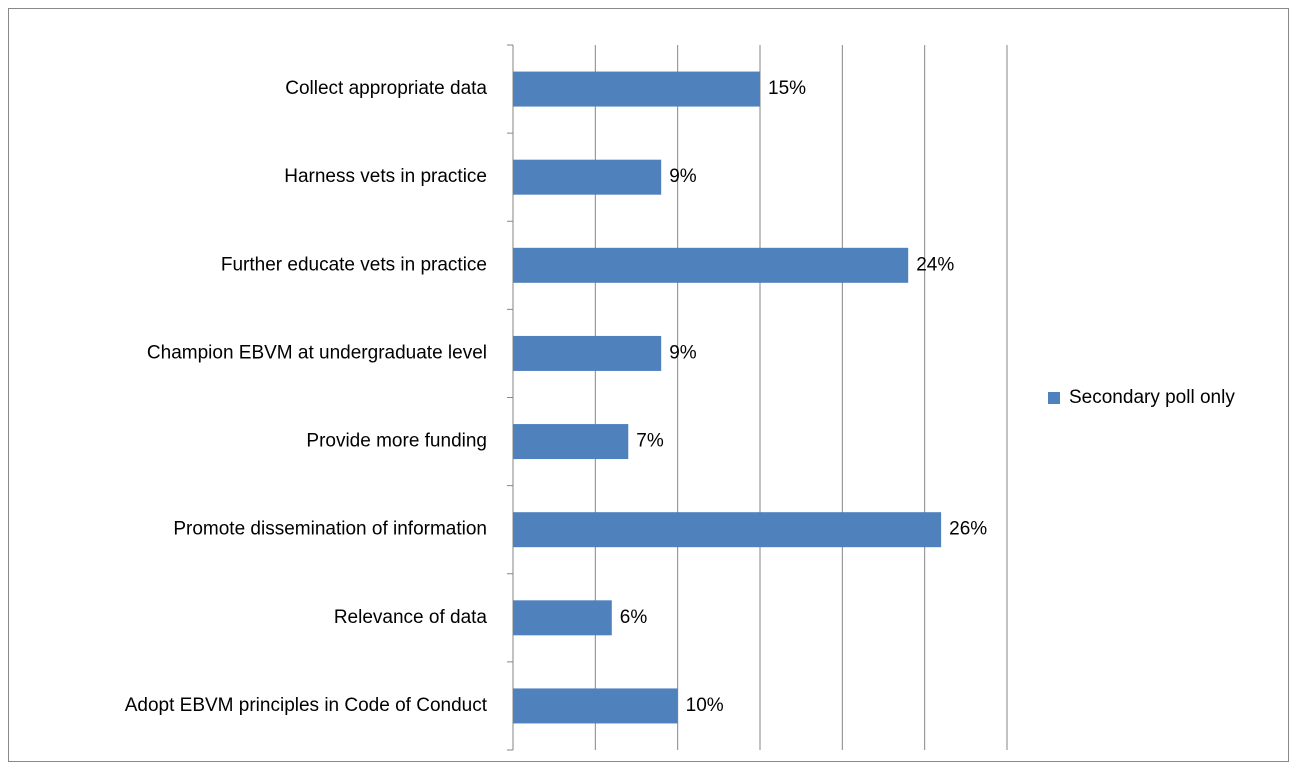 The width and height of the screenshot is (1297, 774). I want to click on data-label: 6%, so click(634, 617).